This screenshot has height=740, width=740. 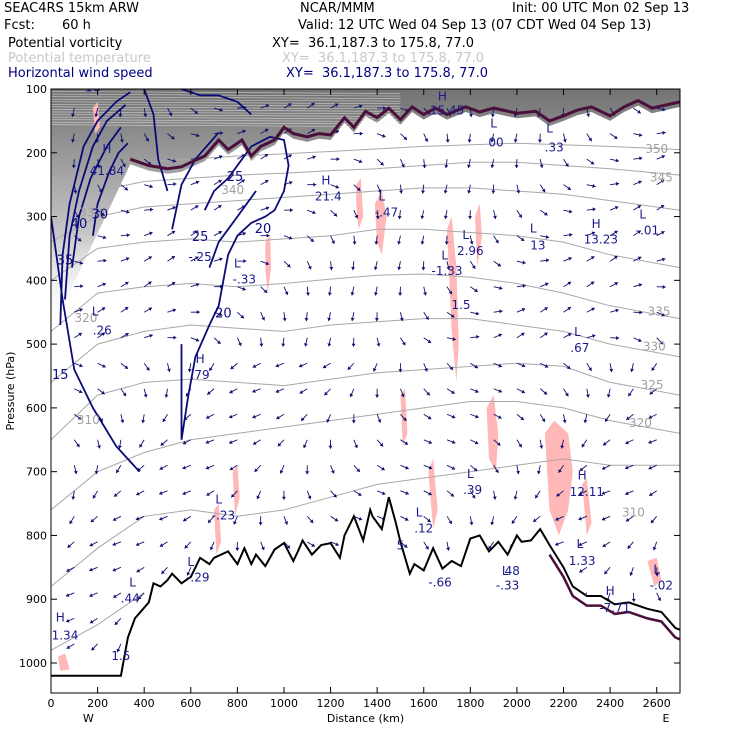 I want to click on pv-extremum-label: 13, so click(x=537, y=246).